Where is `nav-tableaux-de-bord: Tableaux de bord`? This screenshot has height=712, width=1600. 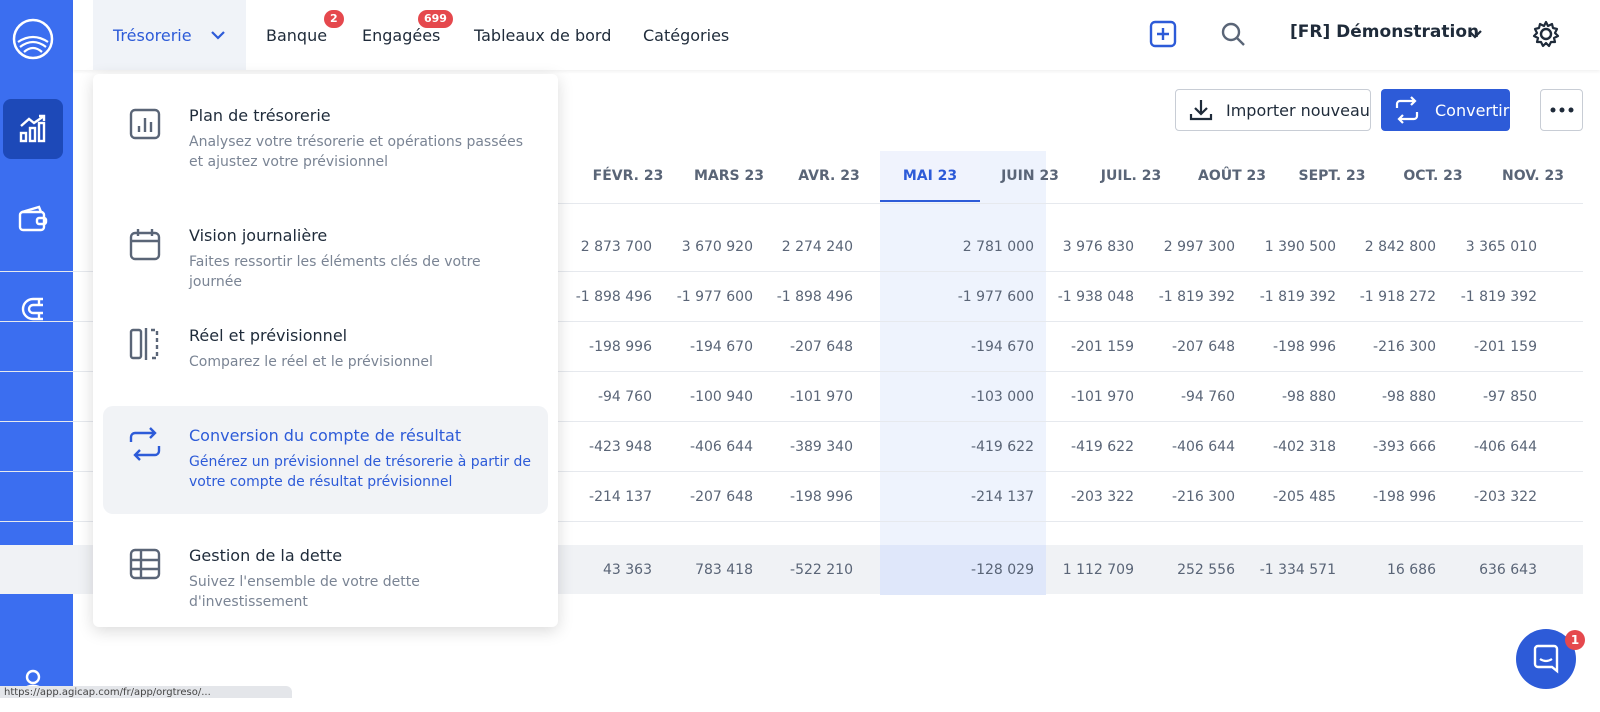 nav-tableaux-de-bord: Tableaux de bord is located at coordinates (542, 35).